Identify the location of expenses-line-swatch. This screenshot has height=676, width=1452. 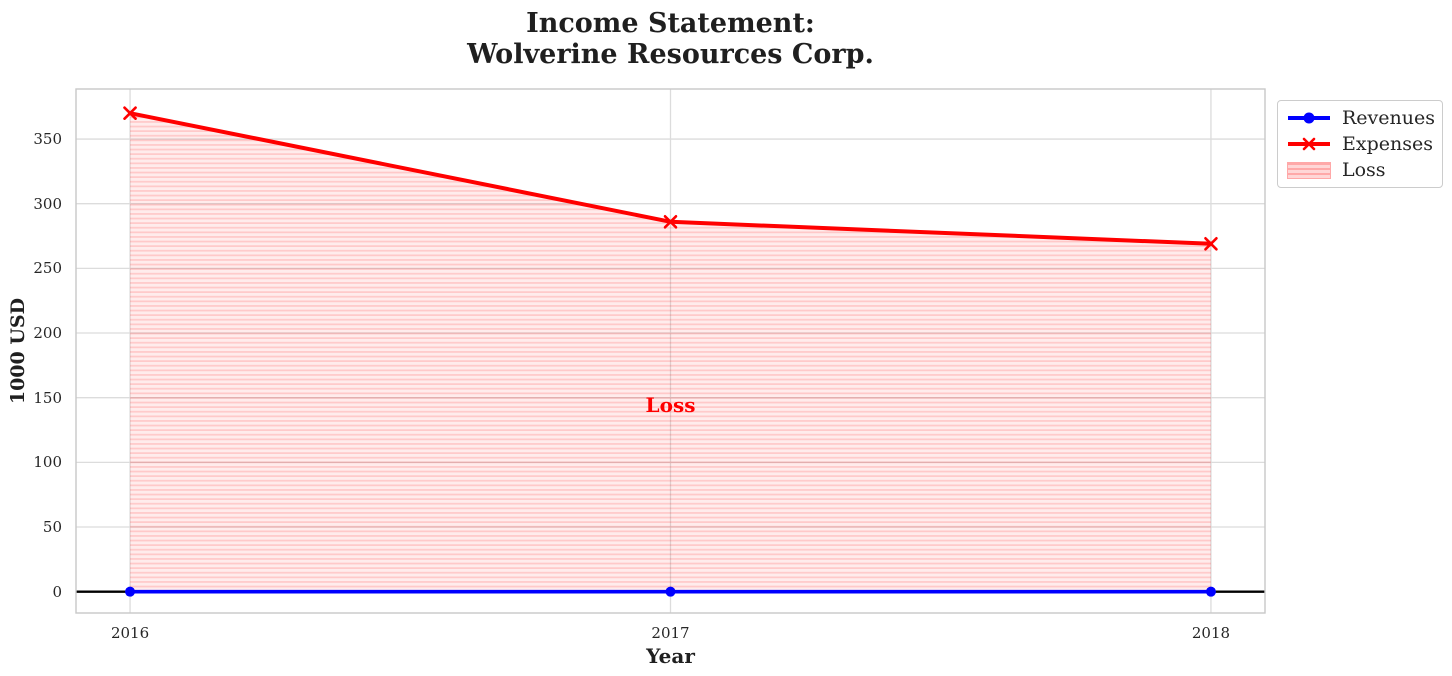
(1309, 144).